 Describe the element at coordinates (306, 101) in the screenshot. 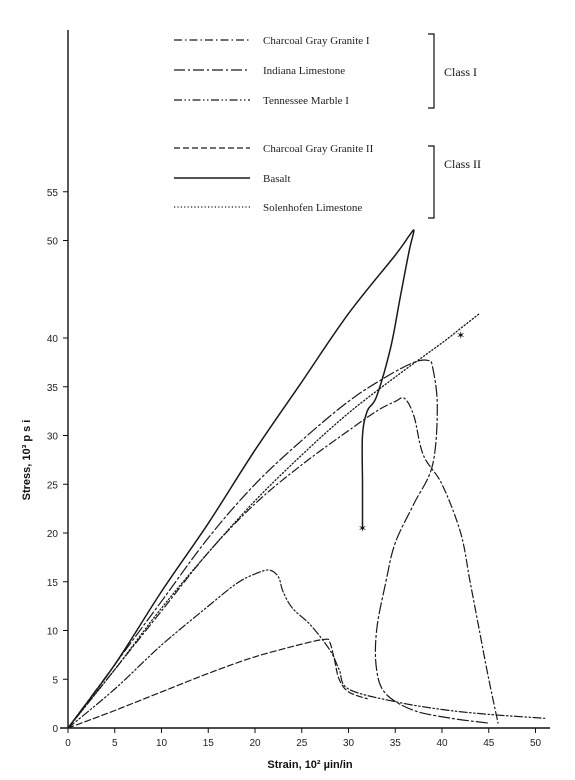

I see `legend-label-tennessee-marble-i: Tennessee Marble I` at that location.